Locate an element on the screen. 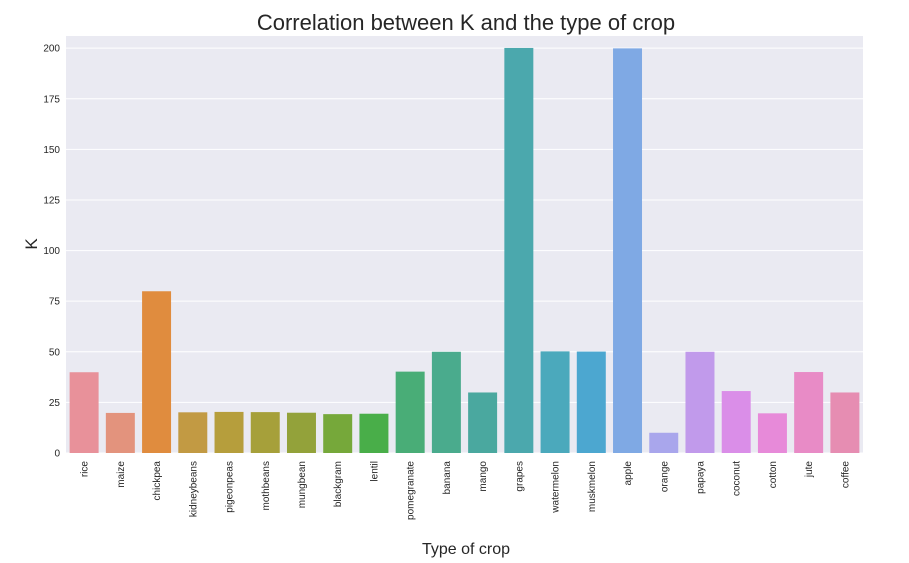 This screenshot has width=909, height=563. y-tick-label: 125 is located at coordinates (51, 200).